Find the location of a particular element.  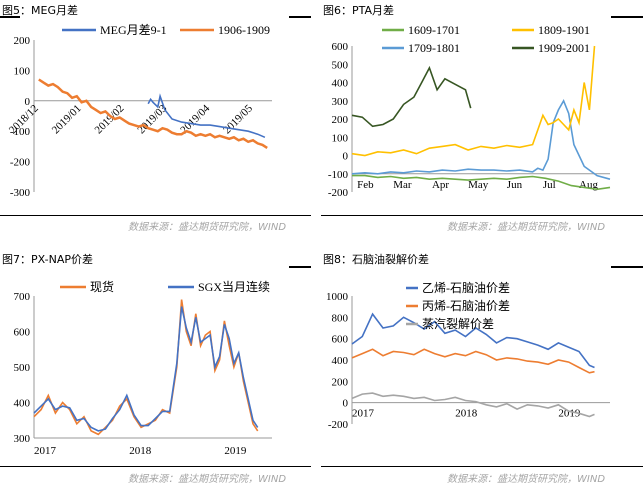

x-tick-label: Mar is located at coordinates (402, 185).